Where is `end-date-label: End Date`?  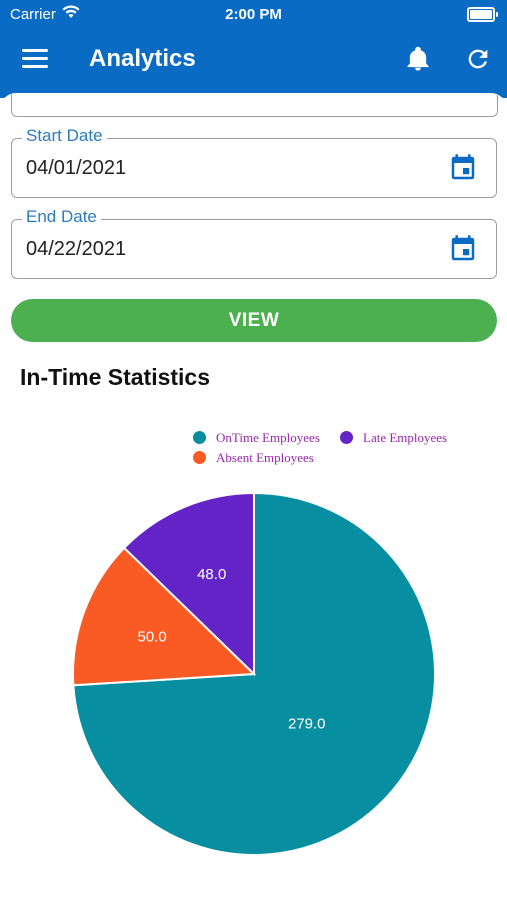 end-date-label: End Date is located at coordinates (61, 217).